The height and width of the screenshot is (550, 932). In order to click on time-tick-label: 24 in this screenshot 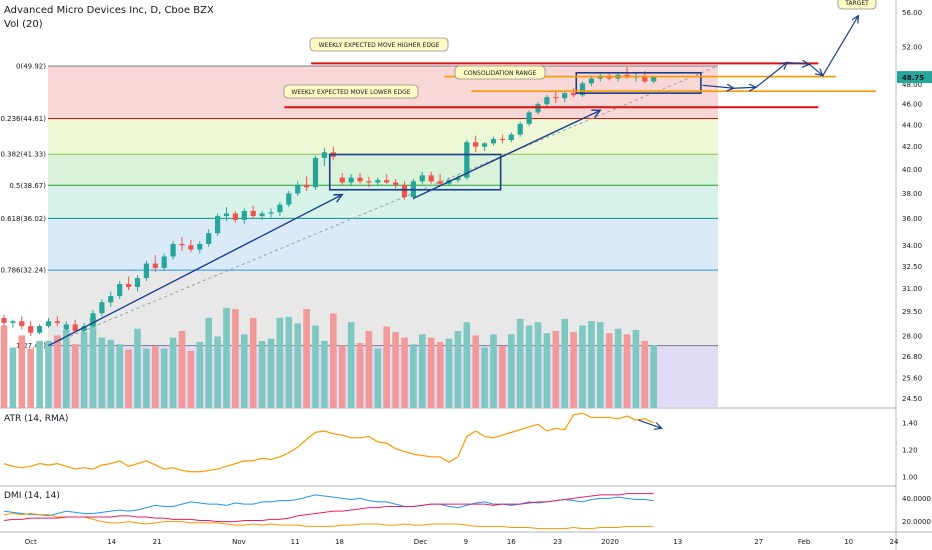, I will do `click(894, 542)`.